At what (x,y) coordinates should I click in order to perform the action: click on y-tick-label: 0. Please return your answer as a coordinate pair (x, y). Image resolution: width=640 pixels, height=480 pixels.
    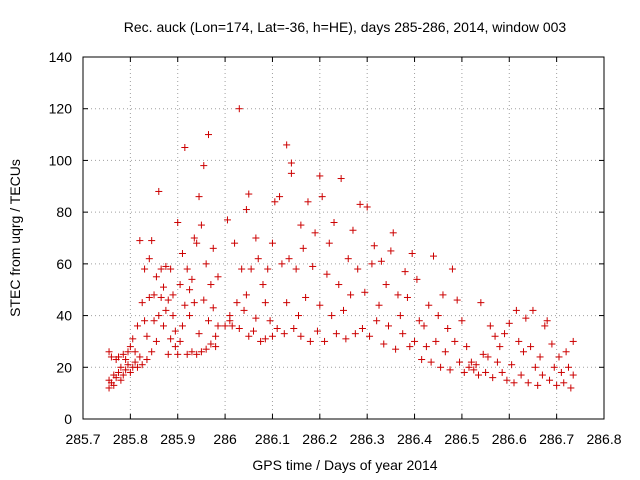
    Looking at the image, I should click on (68, 419).